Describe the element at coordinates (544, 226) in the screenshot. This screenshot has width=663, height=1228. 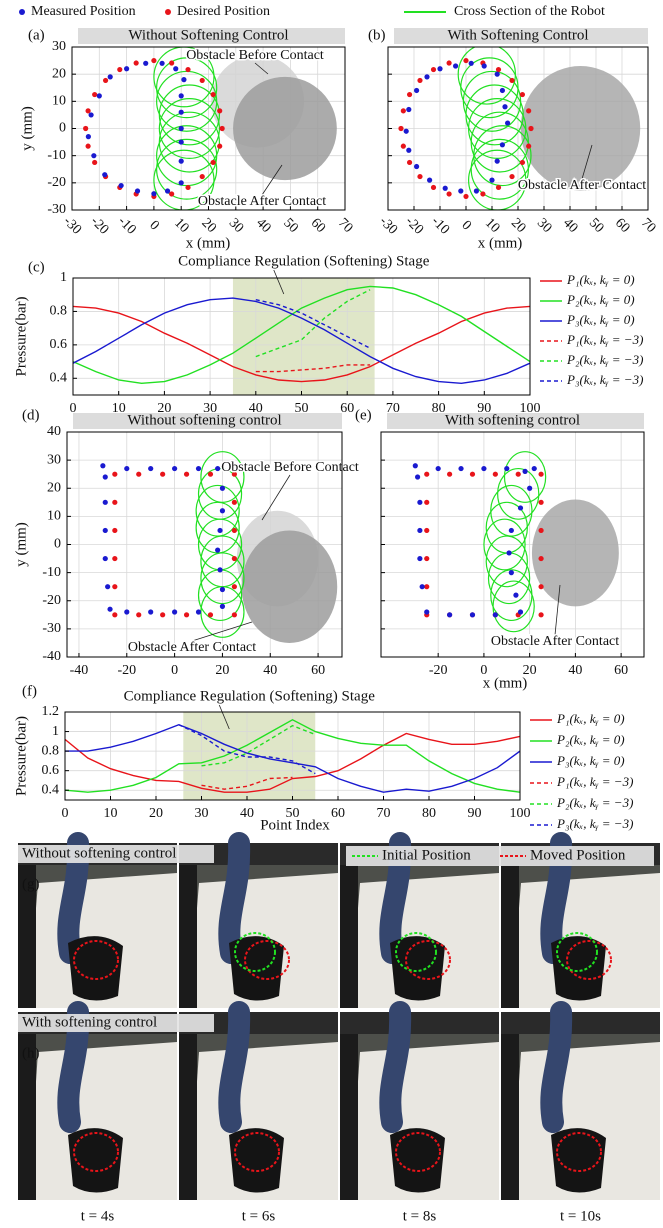
I see `x-tick-label: 30` at that location.